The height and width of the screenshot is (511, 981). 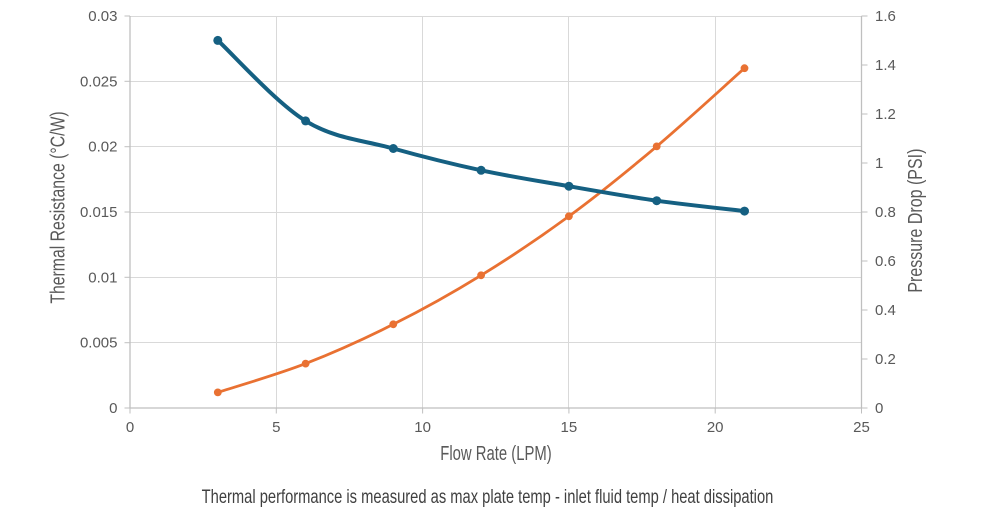 I want to click on svg-text: 1.4, so click(x=885, y=65).